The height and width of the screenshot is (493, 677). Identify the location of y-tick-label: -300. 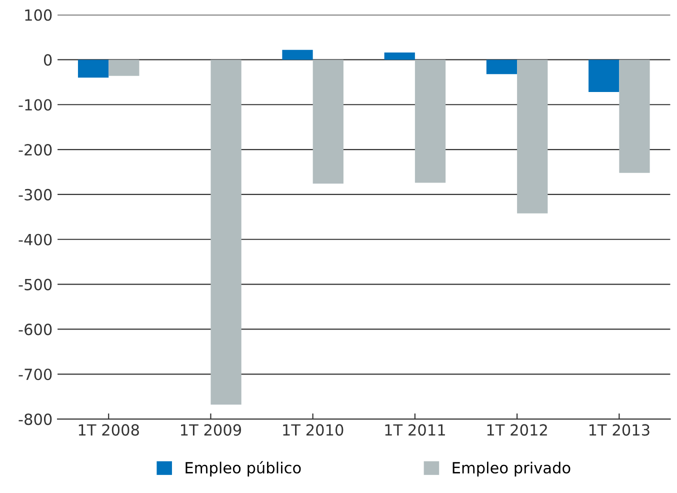
(35, 194).